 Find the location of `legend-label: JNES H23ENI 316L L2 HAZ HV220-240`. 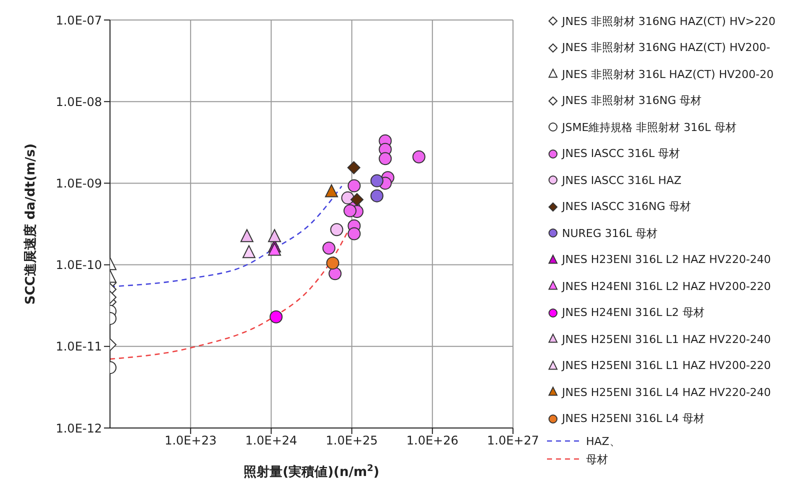

legend-label: JNES H23ENI 316L L2 HAZ HV220-240 is located at coordinates (666, 259).